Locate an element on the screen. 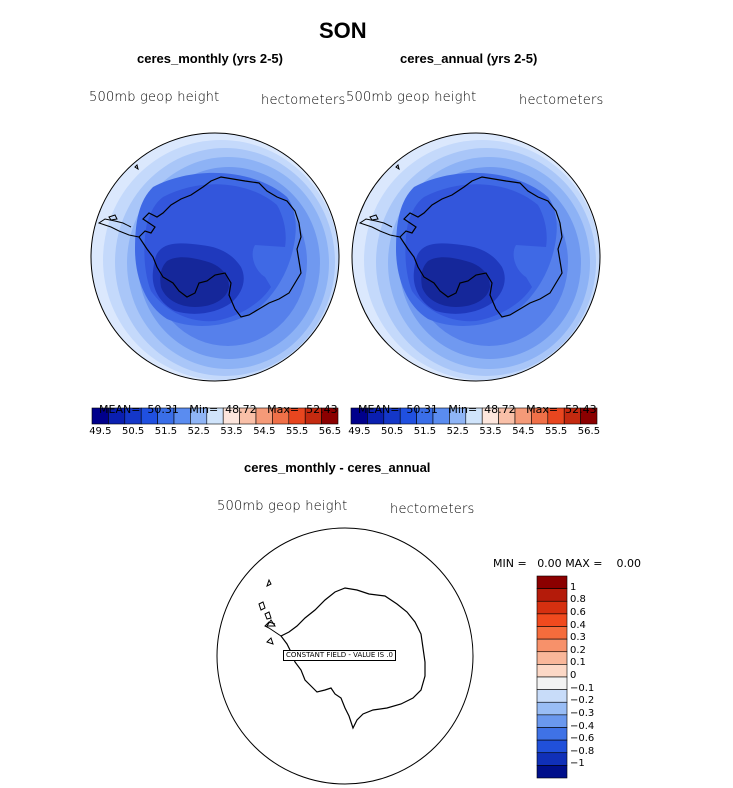 The height and width of the screenshot is (788, 733). panel-1-max: 52.43 is located at coordinates (322, 409).